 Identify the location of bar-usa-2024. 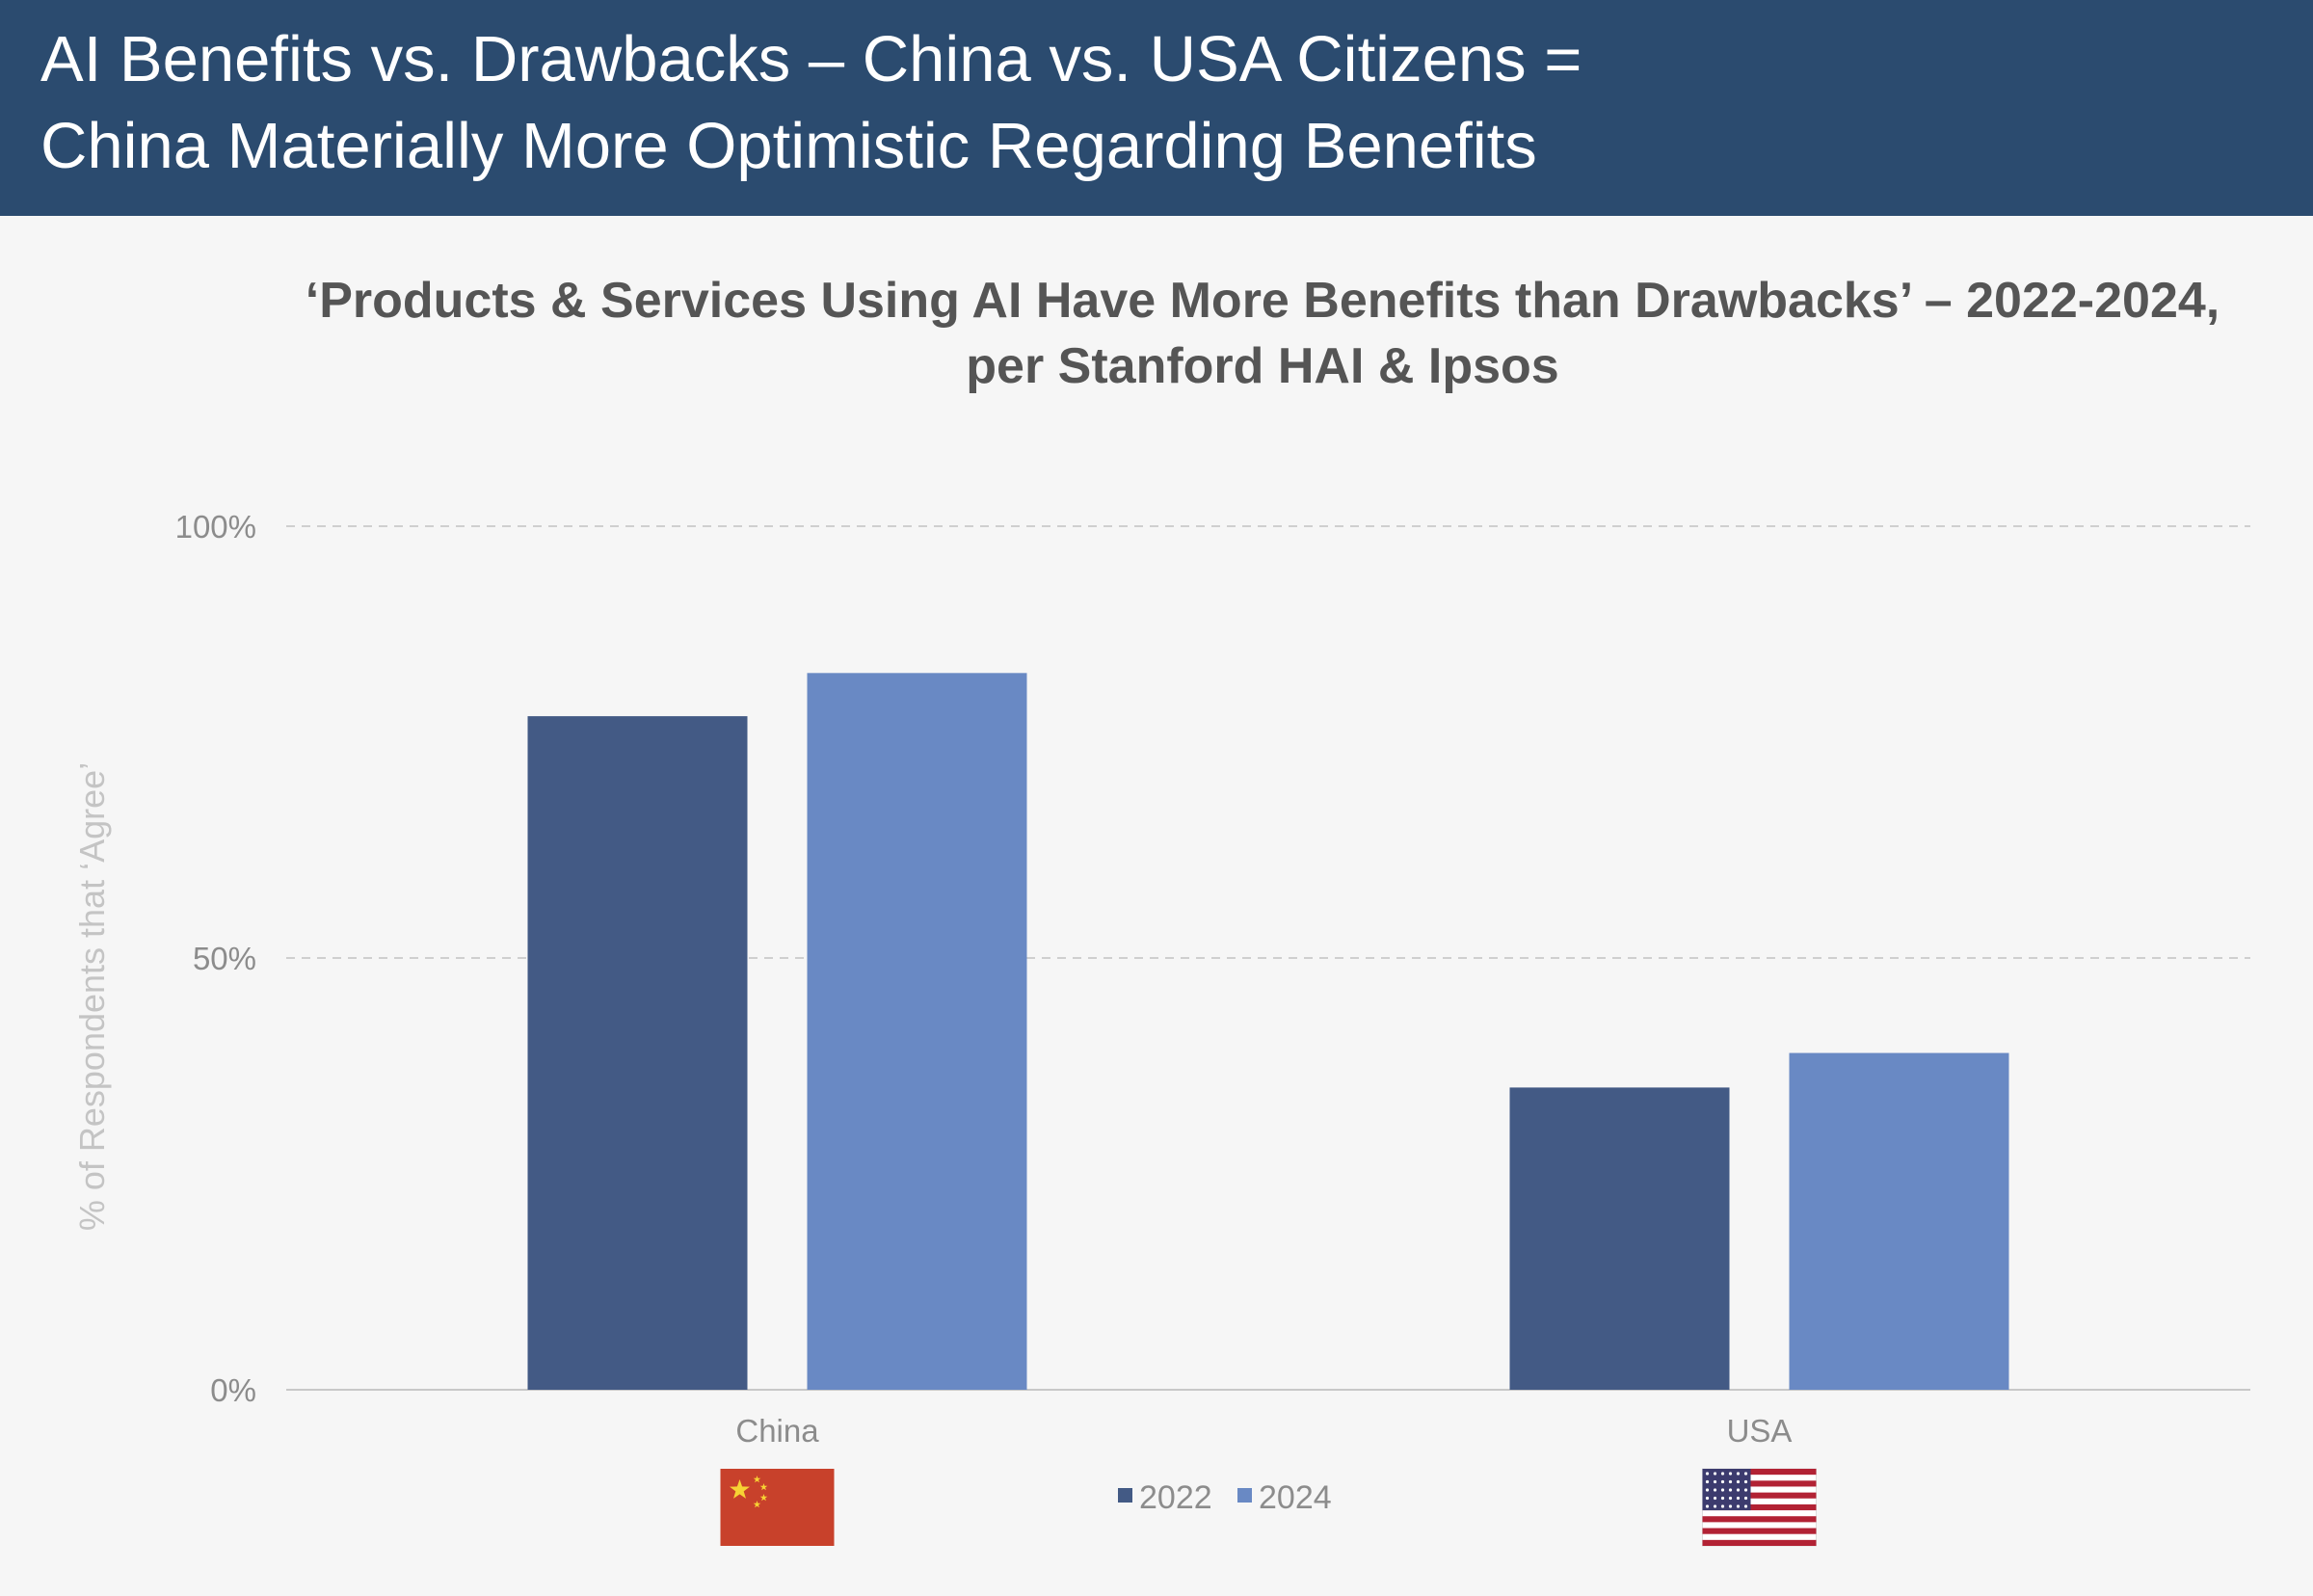
(1899, 1221).